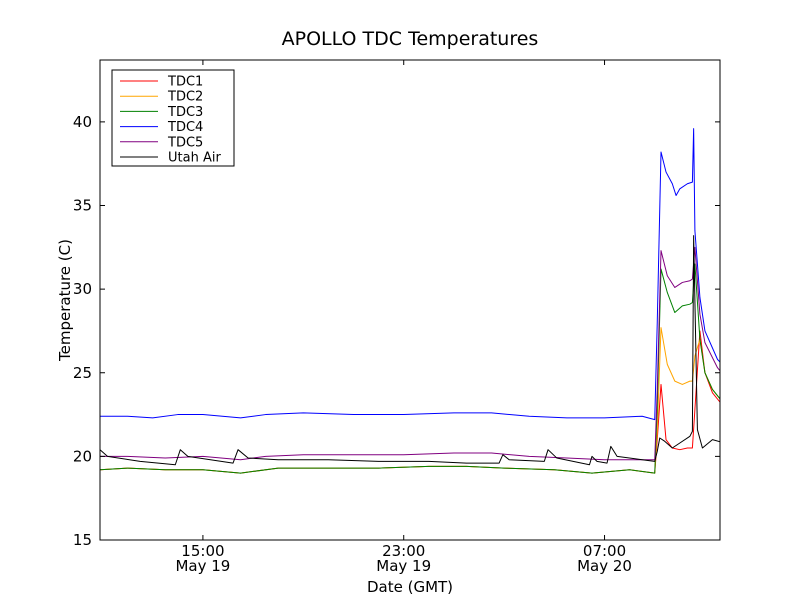  I want to click on legend-box, so click(173, 118).